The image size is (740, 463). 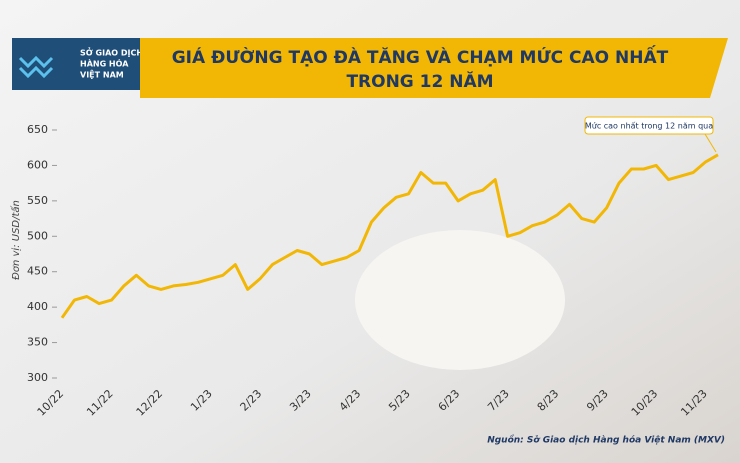 What do you see at coordinates (419, 81) in the screenshot?
I see `chart-title: TRONG 12 NĂM` at bounding box center [419, 81].